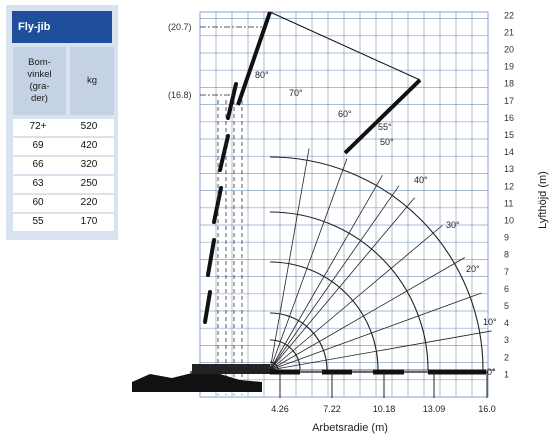 The image size is (558, 435). What do you see at coordinates (421, 180) in the screenshot?
I see `angle-label: 40°` at bounding box center [421, 180].